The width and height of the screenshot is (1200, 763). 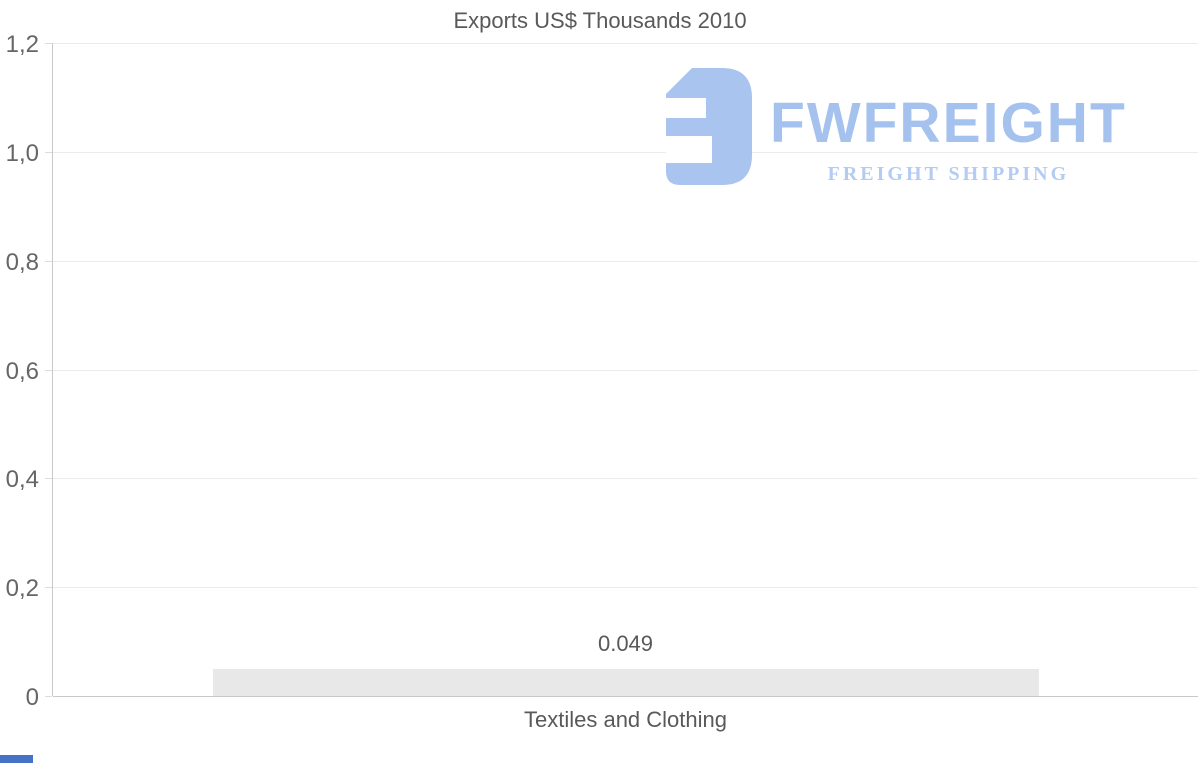 What do you see at coordinates (22, 44) in the screenshot?
I see `y-tick-label-1,2: 1,2` at bounding box center [22, 44].